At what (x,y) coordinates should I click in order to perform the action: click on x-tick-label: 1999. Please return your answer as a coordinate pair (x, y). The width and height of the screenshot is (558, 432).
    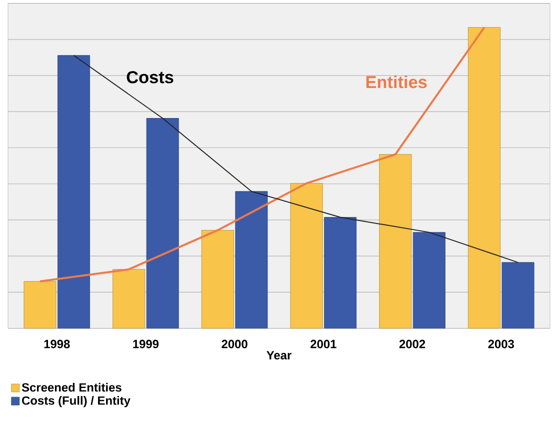
    Looking at the image, I should click on (146, 344).